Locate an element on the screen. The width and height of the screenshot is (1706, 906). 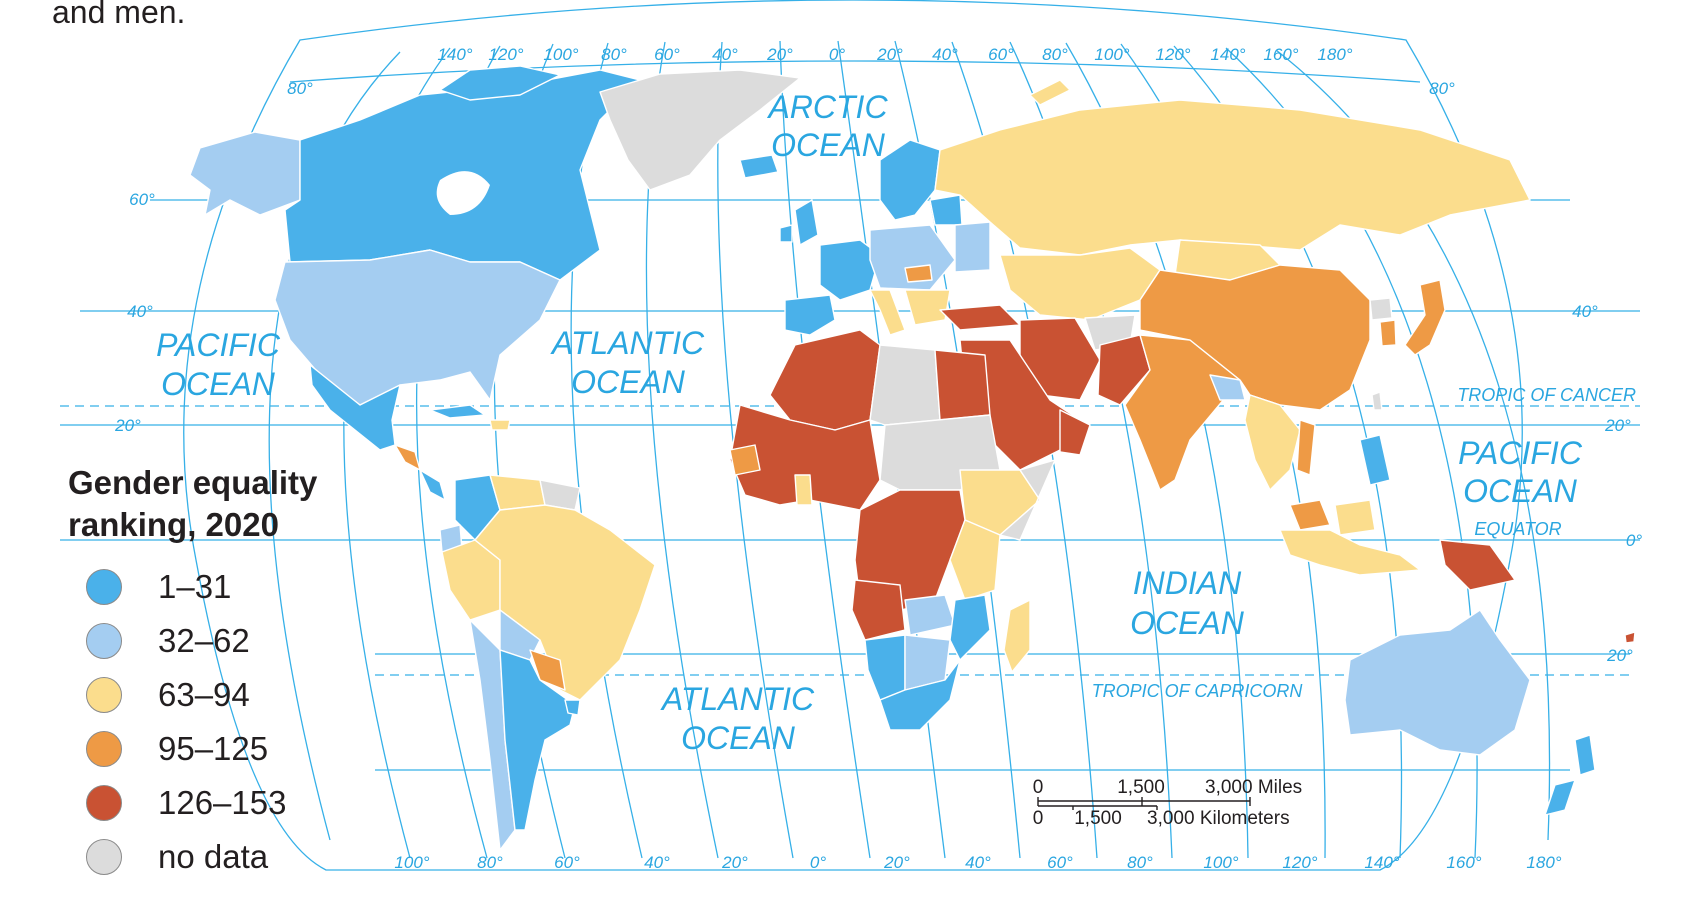
legend-label: 95–125 is located at coordinates (213, 748).